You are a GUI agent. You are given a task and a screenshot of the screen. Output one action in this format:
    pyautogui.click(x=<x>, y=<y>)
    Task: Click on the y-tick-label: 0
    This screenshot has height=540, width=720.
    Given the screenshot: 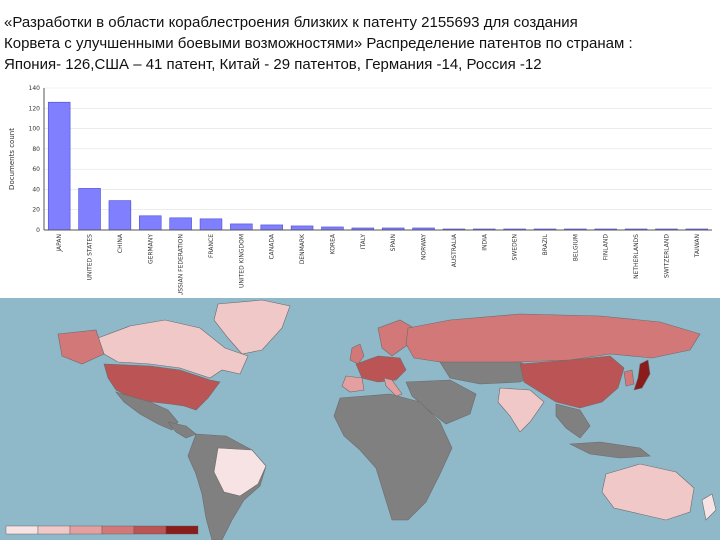 What is the action you would take?
    pyautogui.click(x=38, y=230)
    